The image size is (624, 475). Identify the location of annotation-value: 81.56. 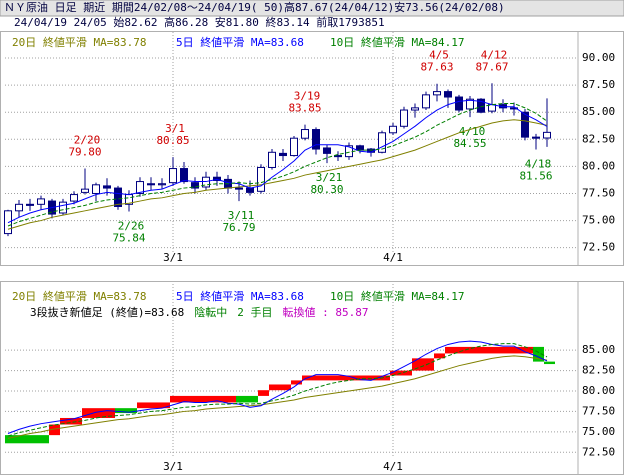
(535, 175).